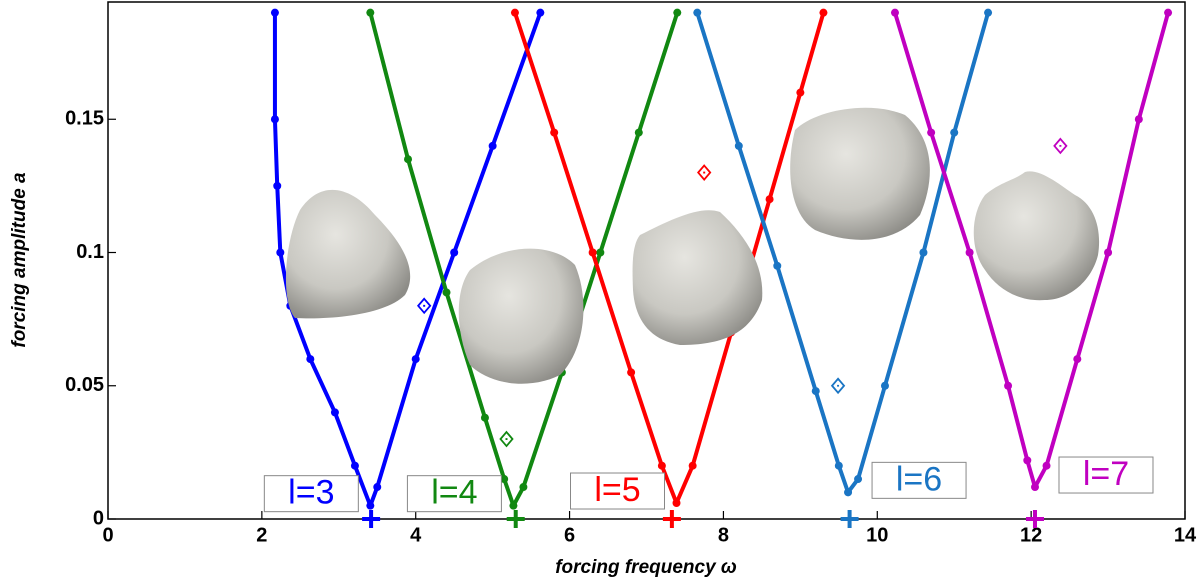 The height and width of the screenshot is (582, 1200). I want to click on x-tick-label: 14, so click(1185, 535).